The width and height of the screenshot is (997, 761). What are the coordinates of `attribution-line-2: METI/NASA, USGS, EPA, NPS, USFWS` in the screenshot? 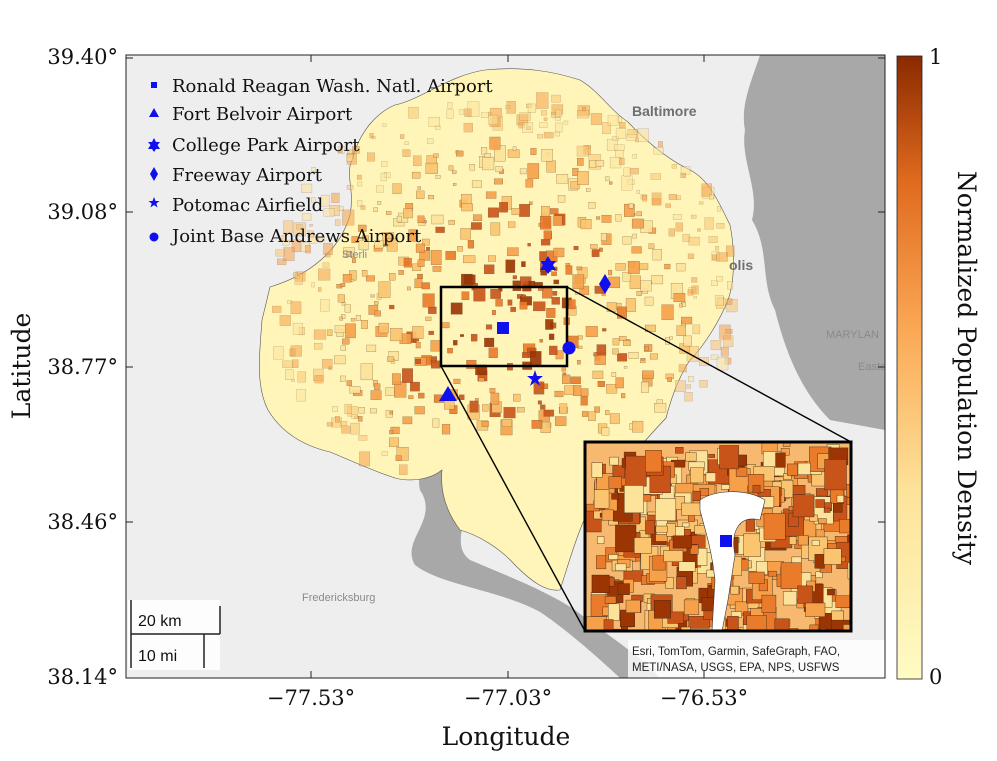 It's located at (736, 668).